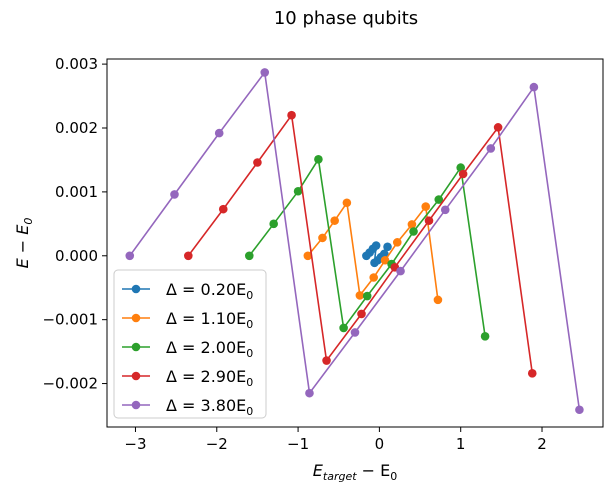 The image size is (612, 494). I want to click on legend-entry: Δ = 0.20E0, so click(187, 291).